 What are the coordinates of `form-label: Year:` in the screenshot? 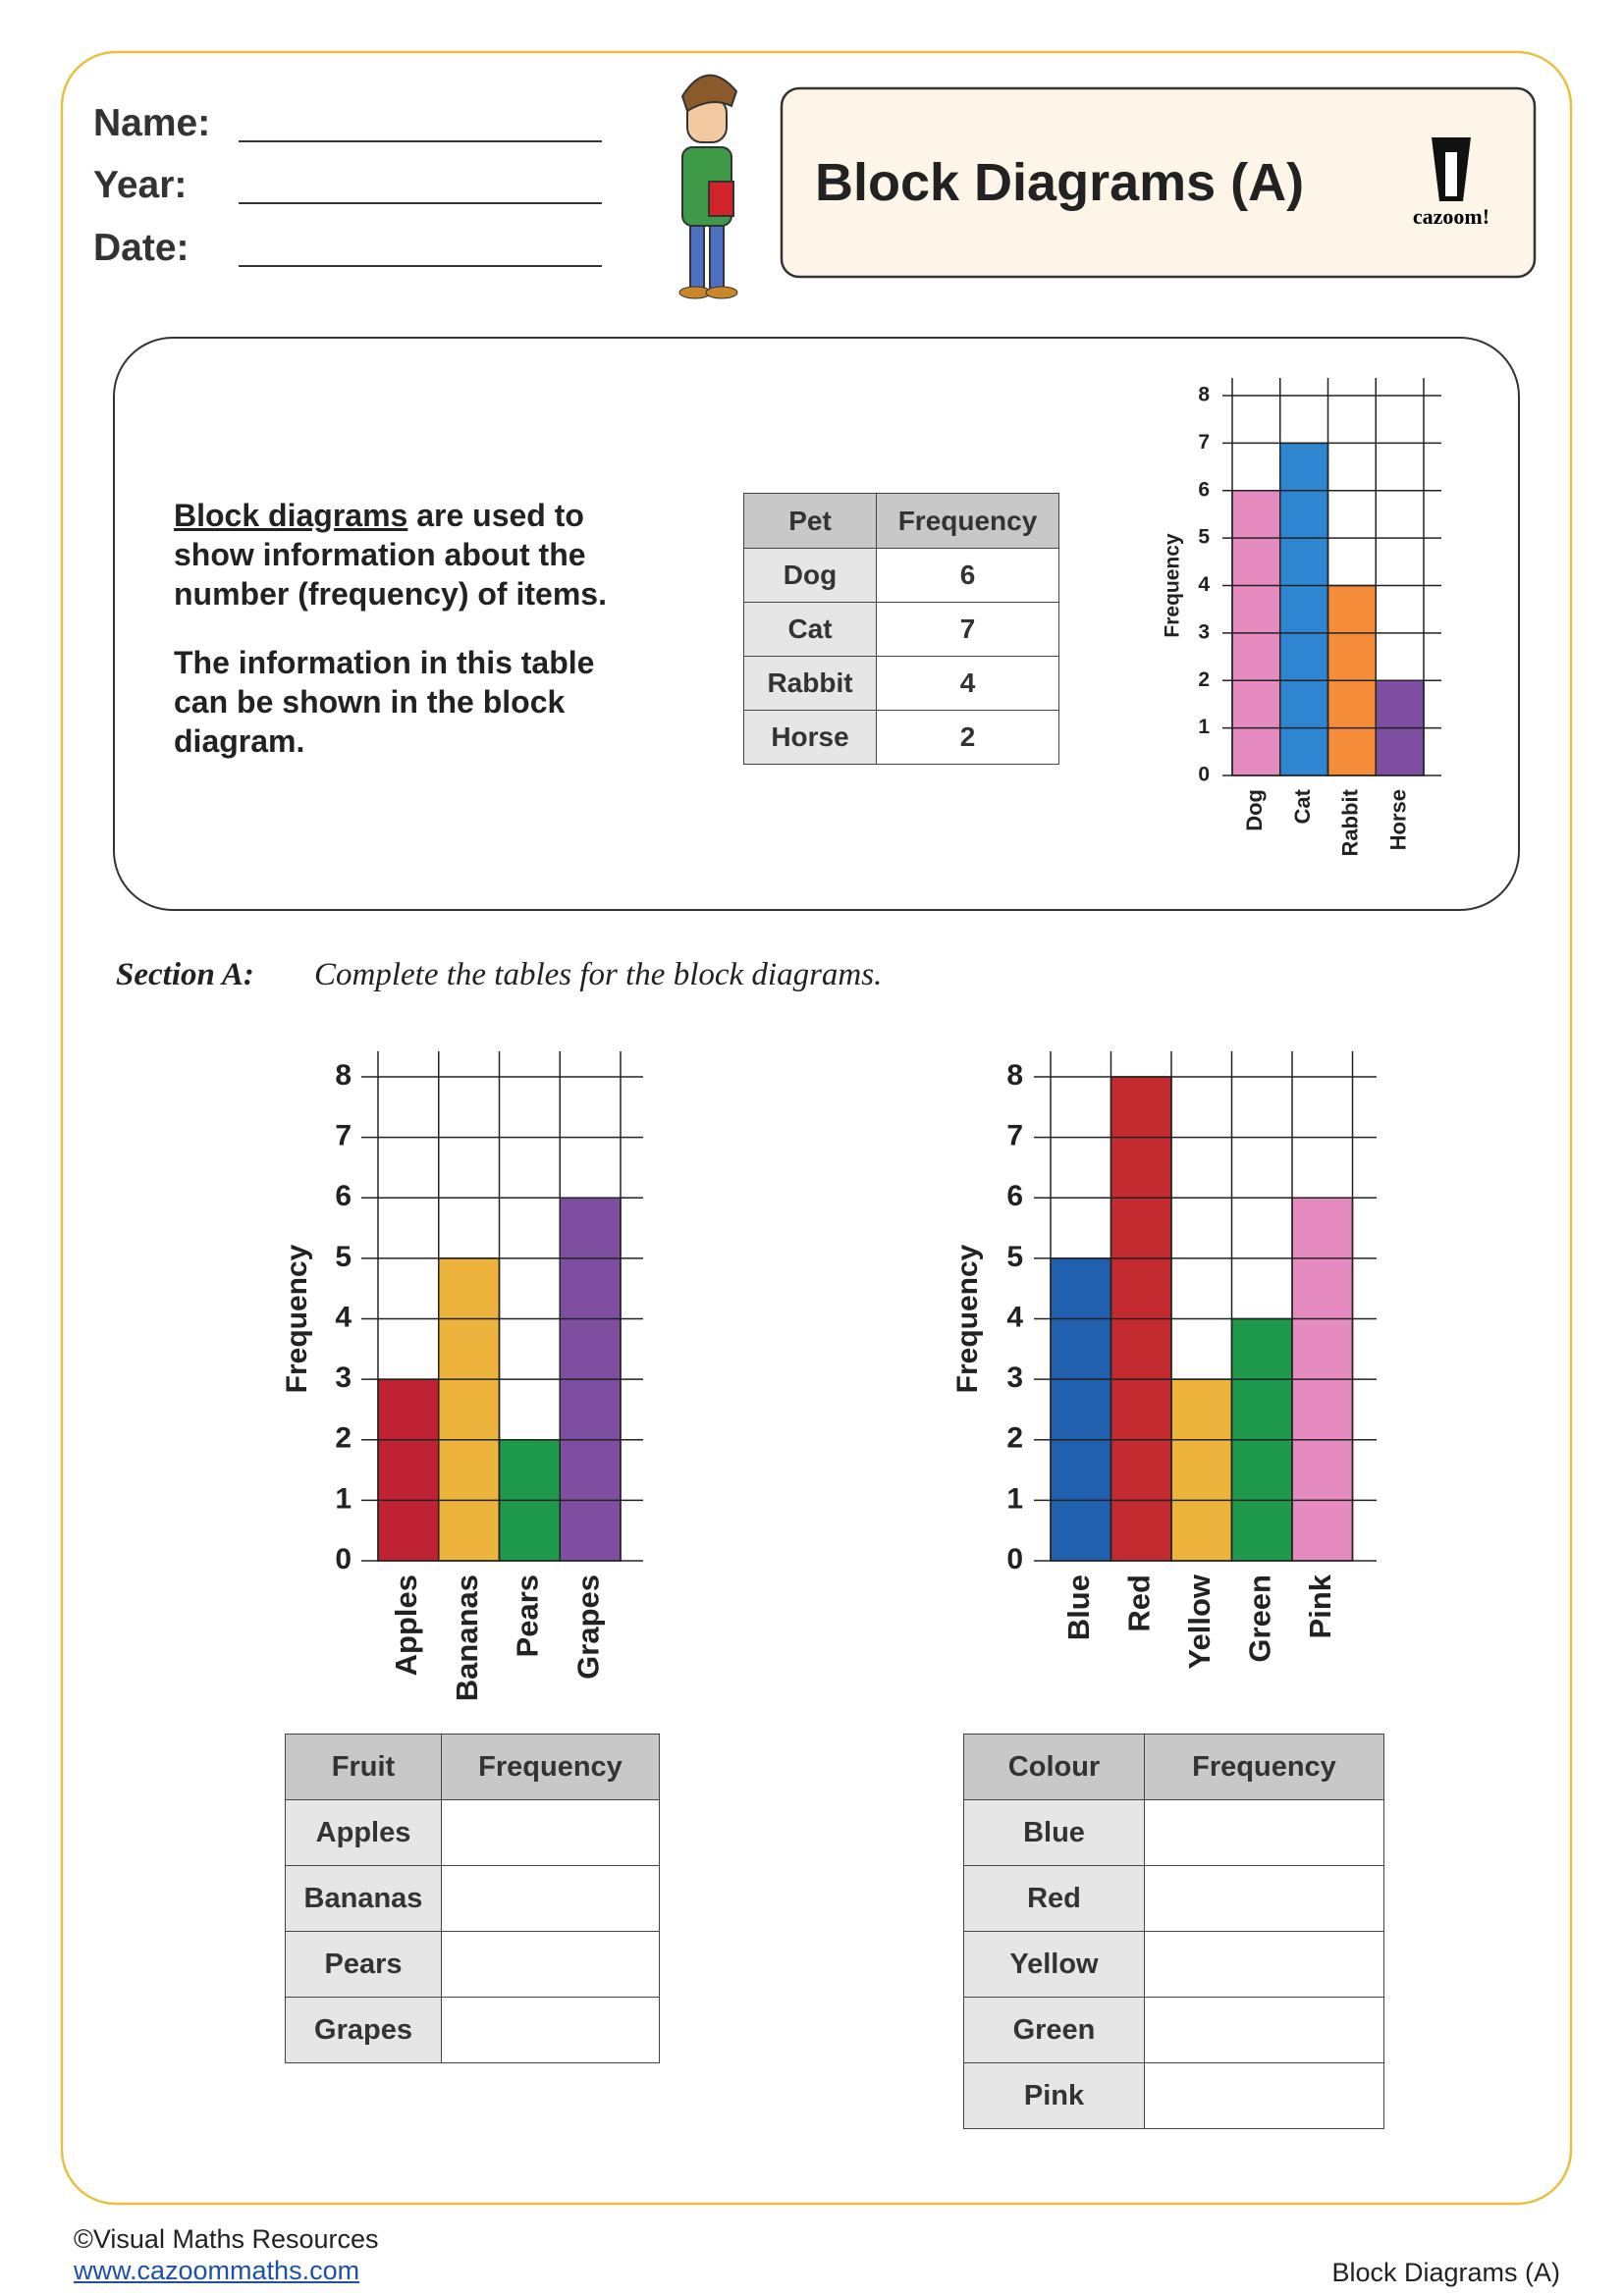 It's located at (140, 185).